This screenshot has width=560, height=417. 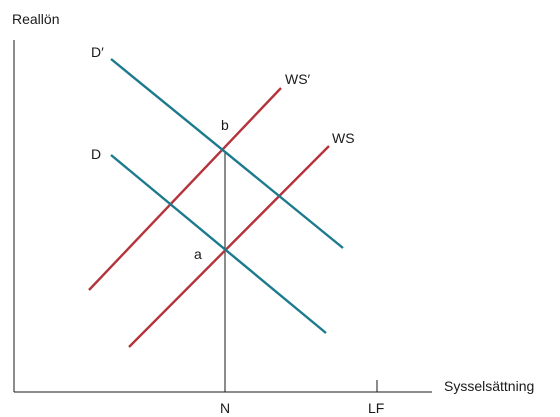 I want to click on point-a-label: a, so click(x=198, y=254).